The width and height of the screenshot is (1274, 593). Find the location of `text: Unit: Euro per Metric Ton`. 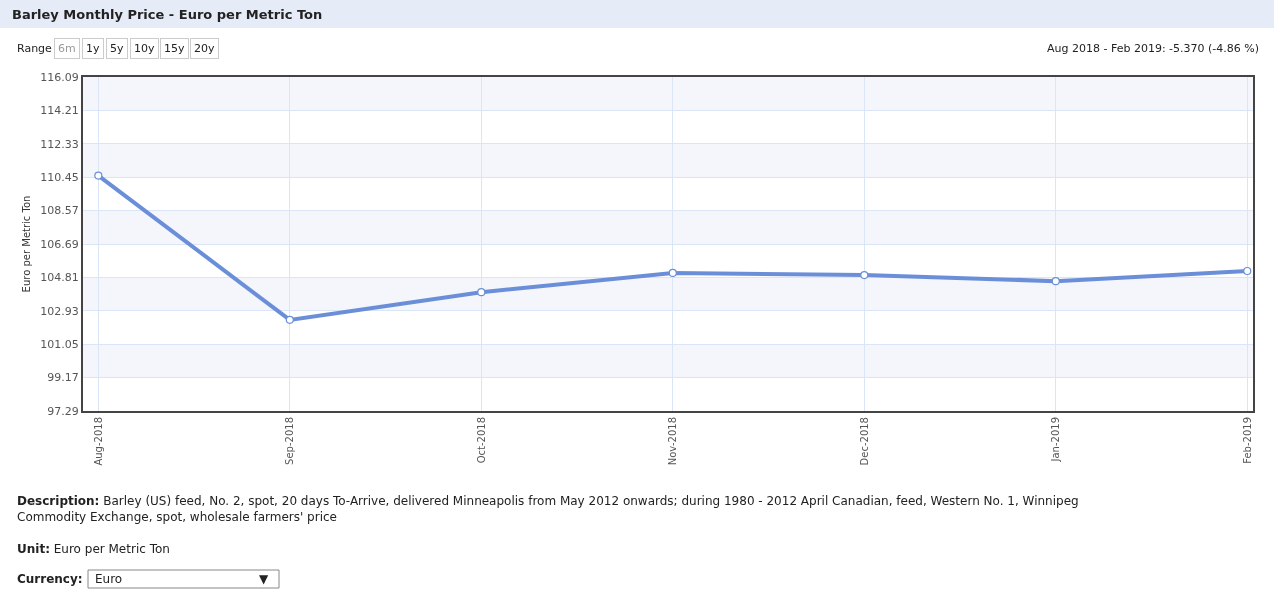

text: Unit: Euro per Metric Ton is located at coordinates (93, 549).